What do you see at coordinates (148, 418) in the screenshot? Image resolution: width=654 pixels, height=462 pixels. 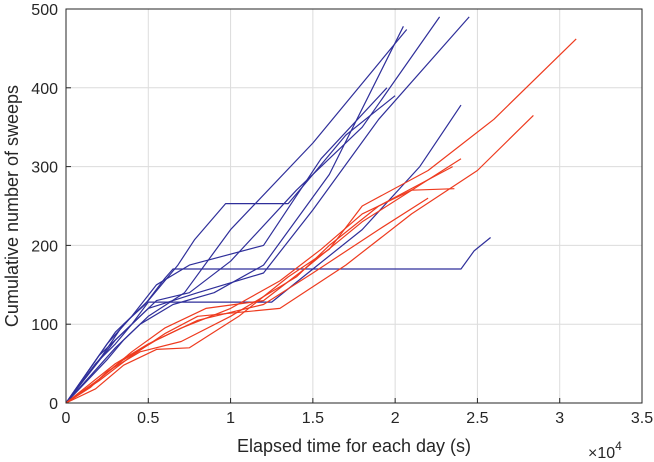 I see `x-tick-label: 0.5` at bounding box center [148, 418].